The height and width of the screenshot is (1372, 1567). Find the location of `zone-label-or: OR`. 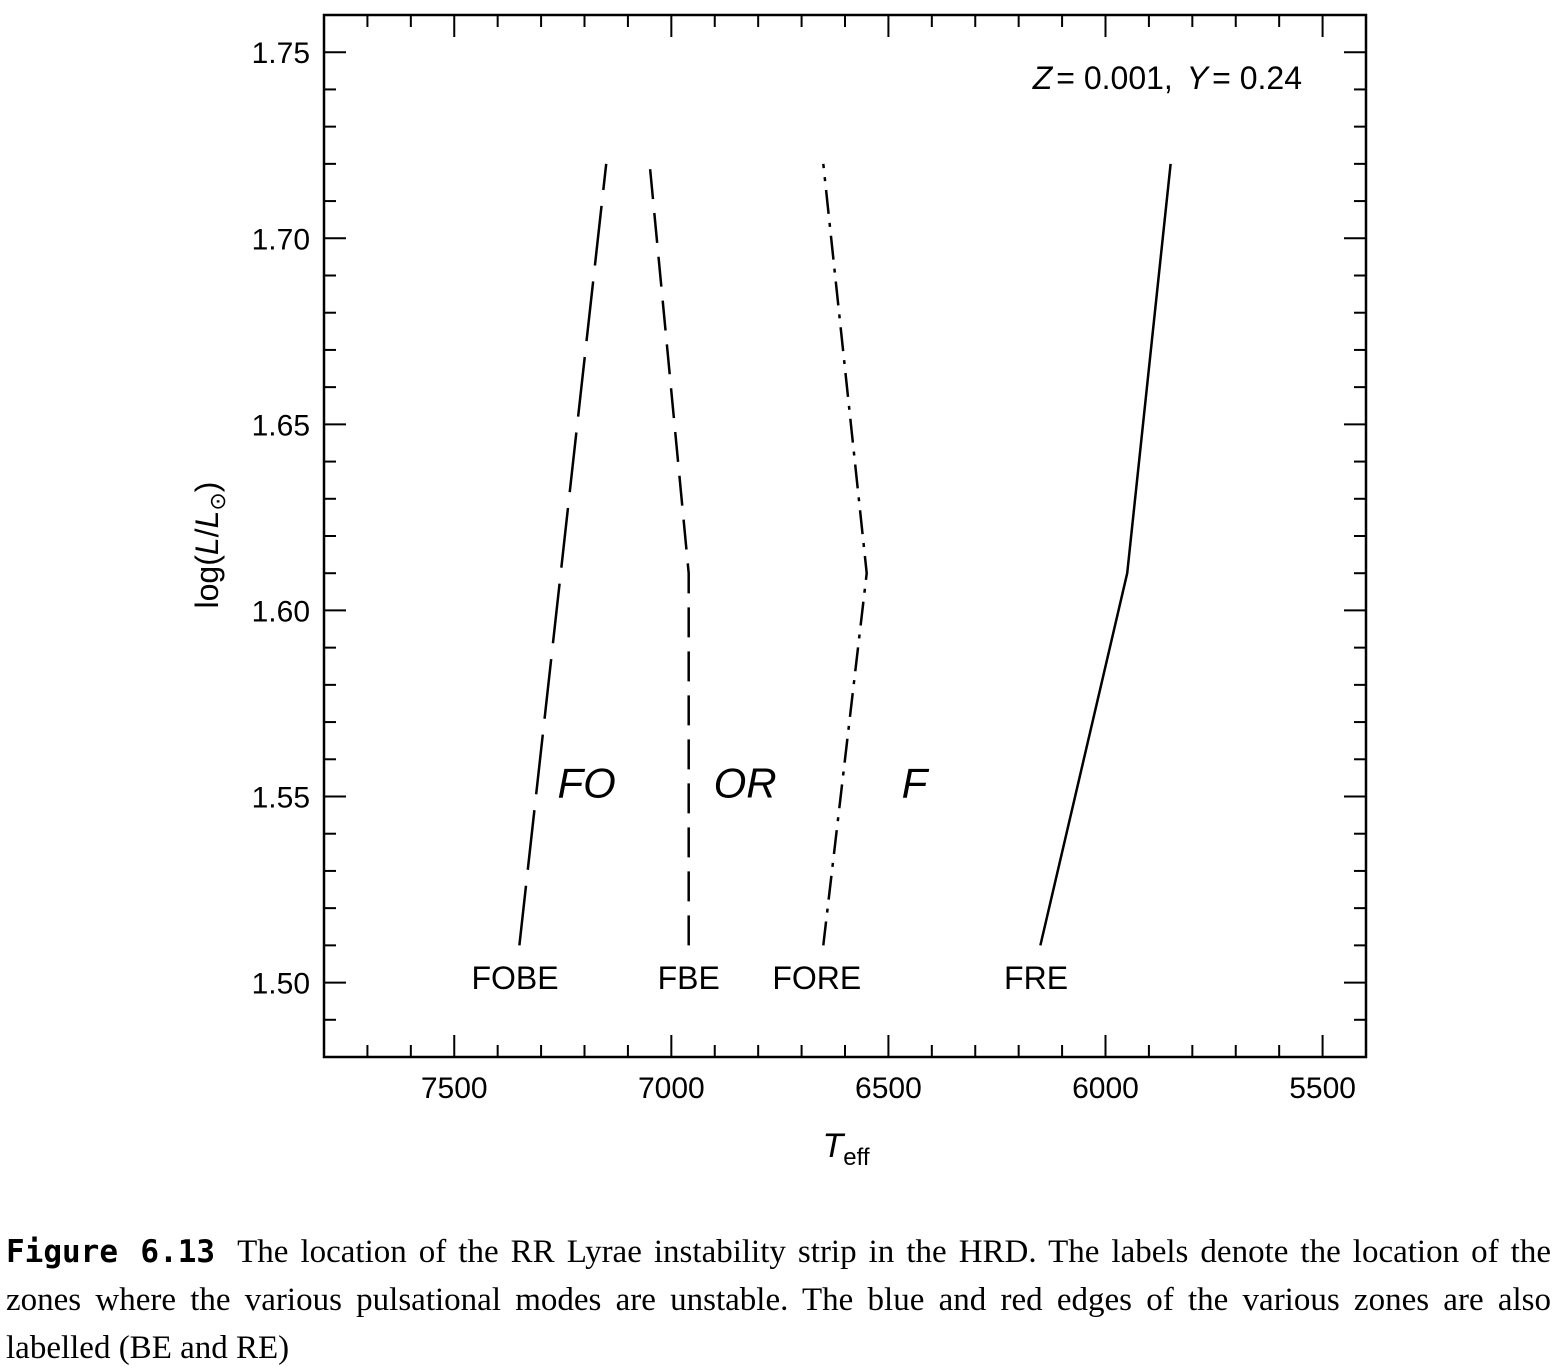

zone-label-or: OR is located at coordinates (745, 783).